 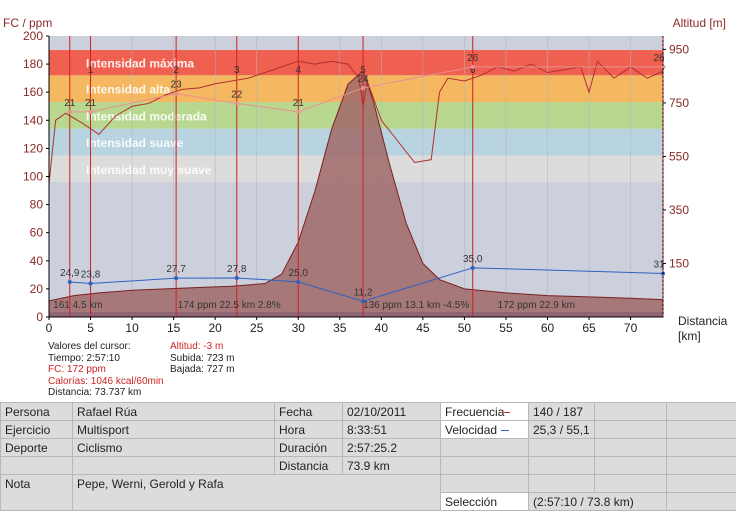 What do you see at coordinates (363, 70) in the screenshot?
I see `lap-number: 5` at bounding box center [363, 70].